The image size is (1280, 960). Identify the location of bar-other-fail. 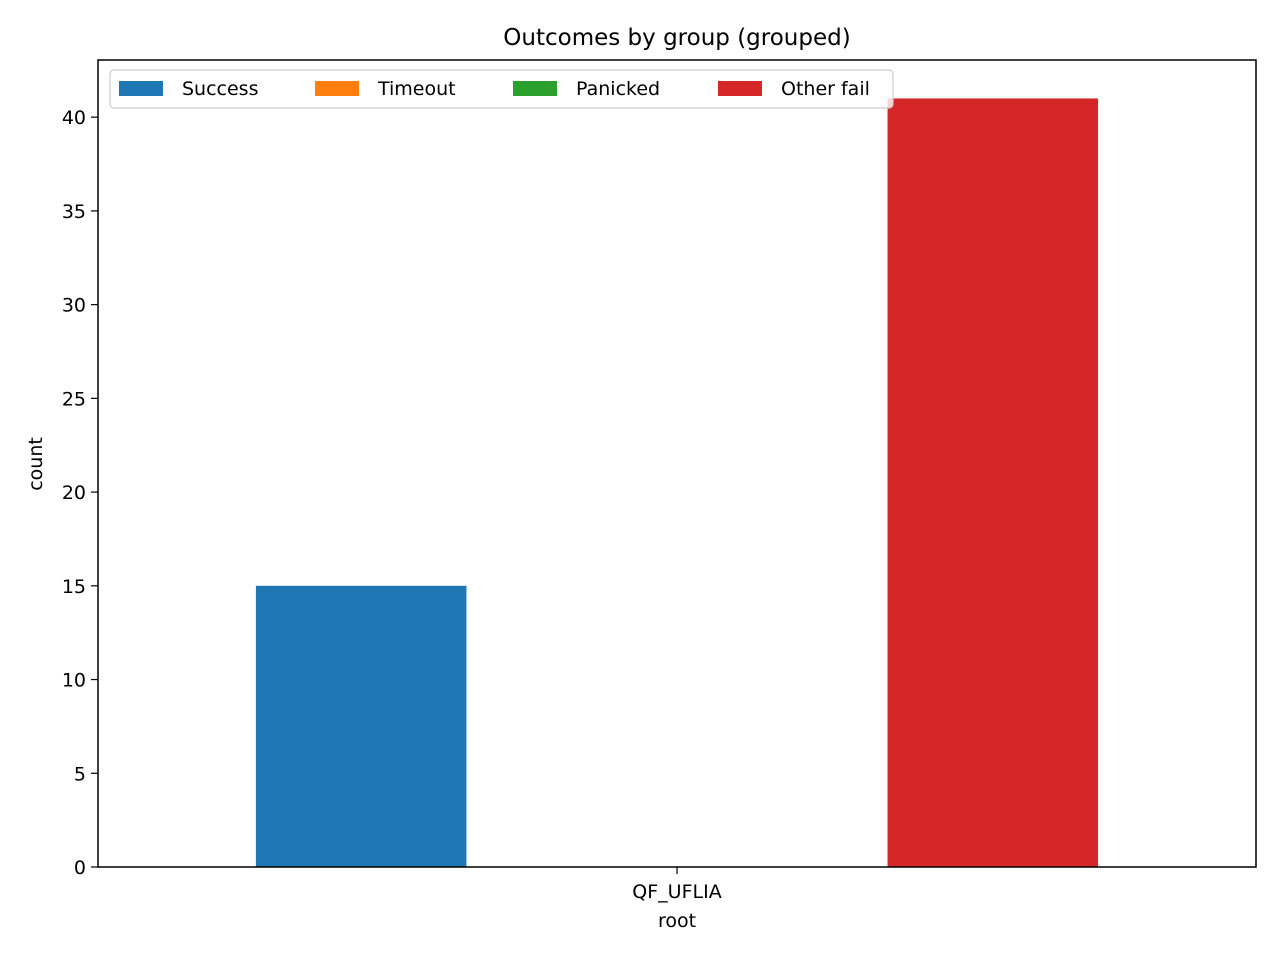
(993, 482).